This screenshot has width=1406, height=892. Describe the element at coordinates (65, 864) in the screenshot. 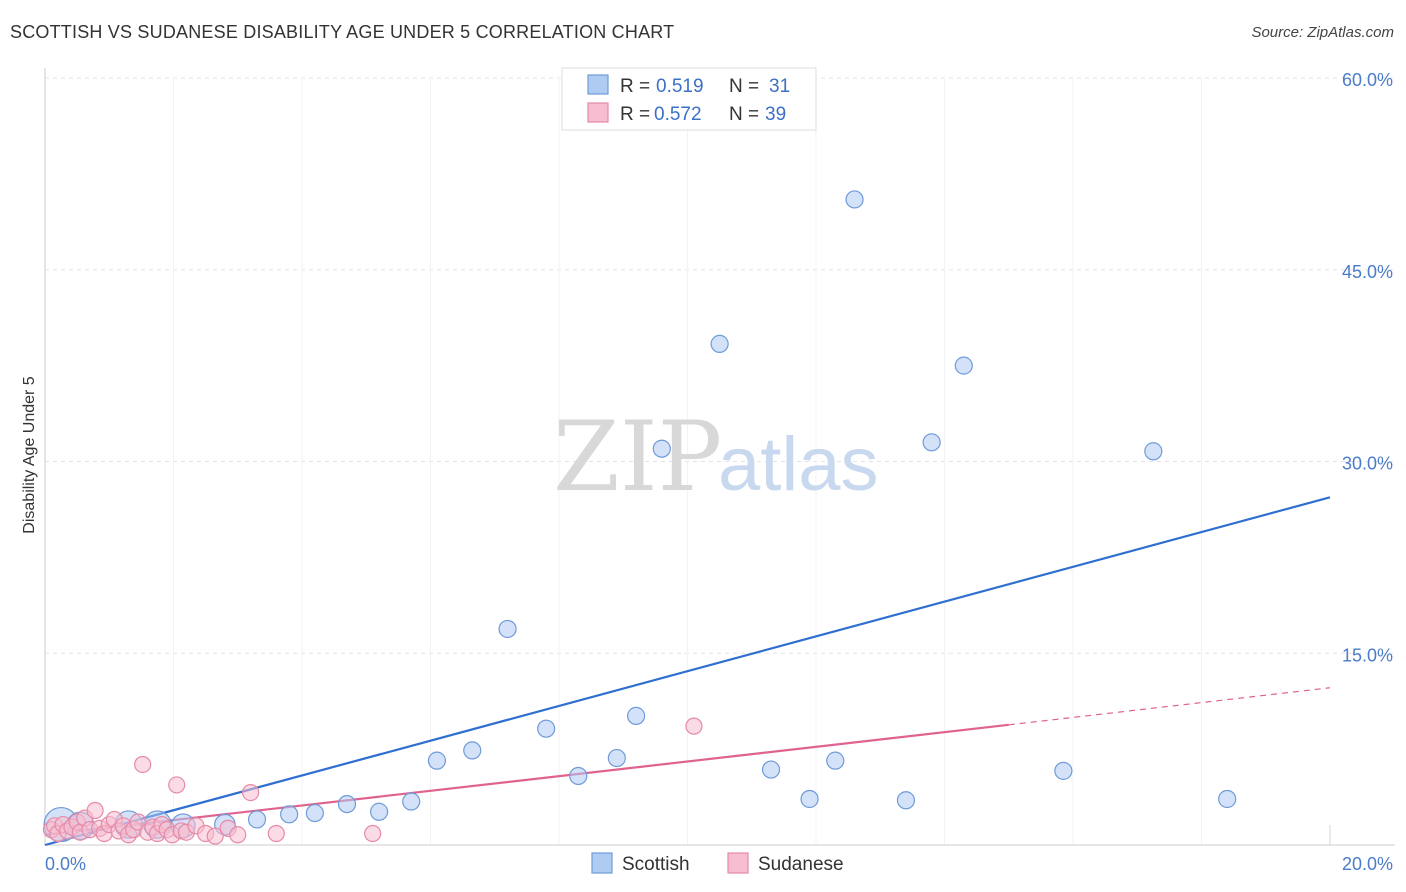

I see `x-tick-label-min: 0.0%` at that location.